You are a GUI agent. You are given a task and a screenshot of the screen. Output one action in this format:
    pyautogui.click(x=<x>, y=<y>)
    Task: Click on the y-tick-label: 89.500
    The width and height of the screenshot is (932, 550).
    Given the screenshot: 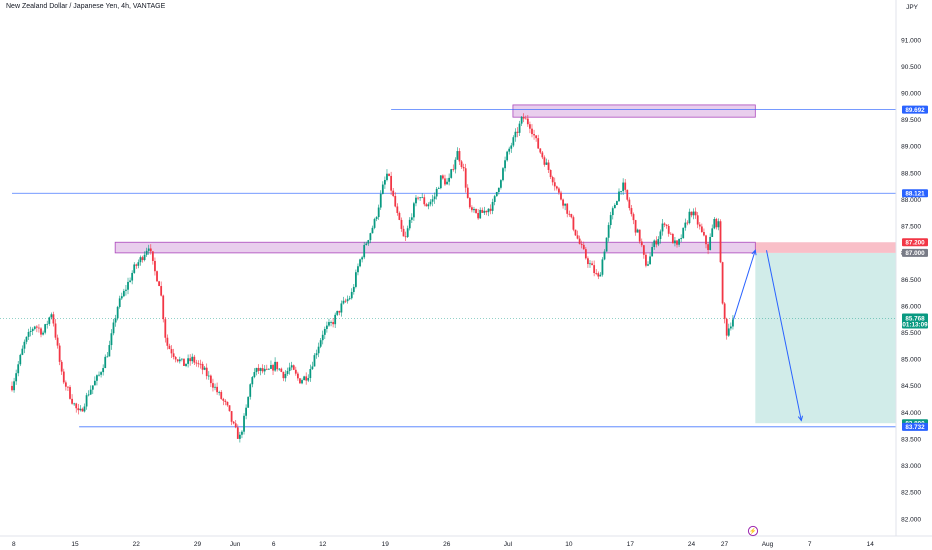 What is the action you would take?
    pyautogui.click(x=911, y=120)
    